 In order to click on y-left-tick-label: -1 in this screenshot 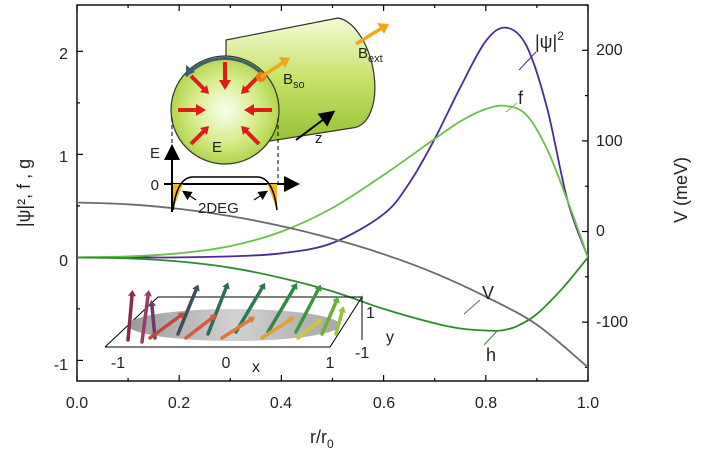, I will do `click(61, 365)`.